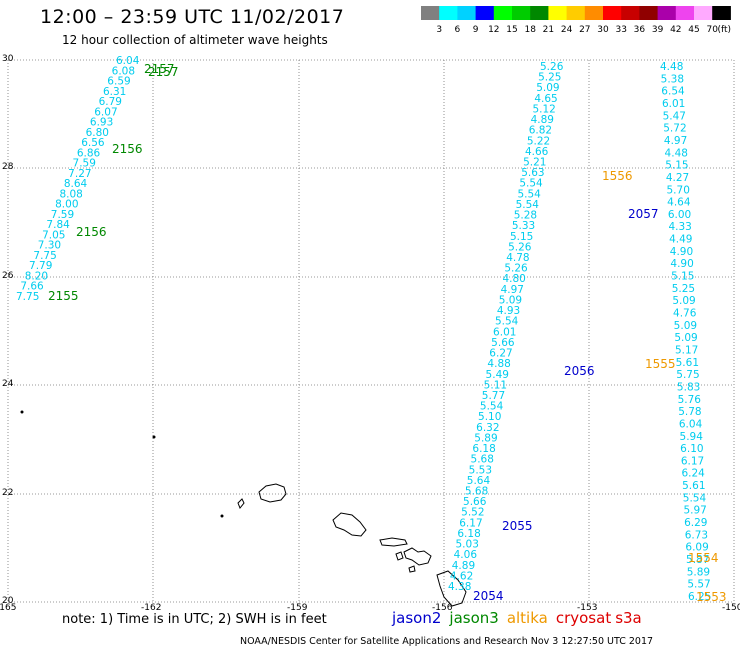 The width and height of the screenshot is (740, 650). Describe the element at coordinates (579, 371) in the screenshot. I see `pass-time-label: 2056` at that location.